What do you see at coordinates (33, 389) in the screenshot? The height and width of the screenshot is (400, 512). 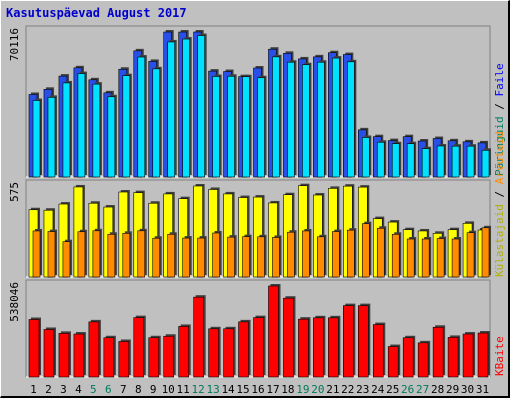 I see `day-label-1: 1` at bounding box center [33, 389].